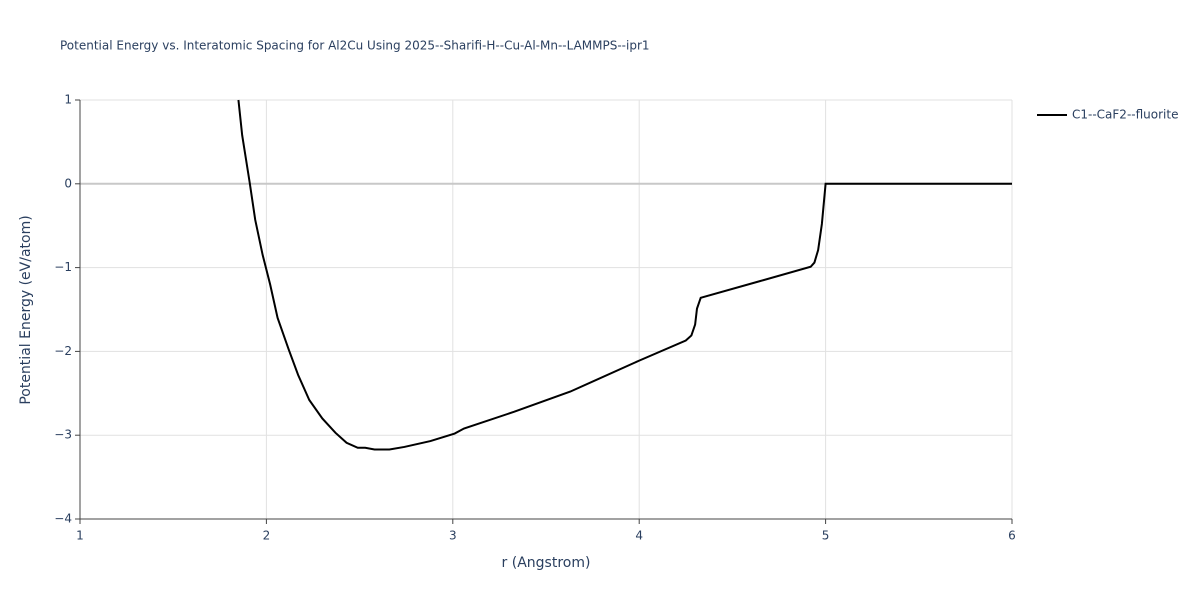 Image resolution: width=1200 pixels, height=604 pixels. I want to click on y-tick-label: −2, so click(63, 351).